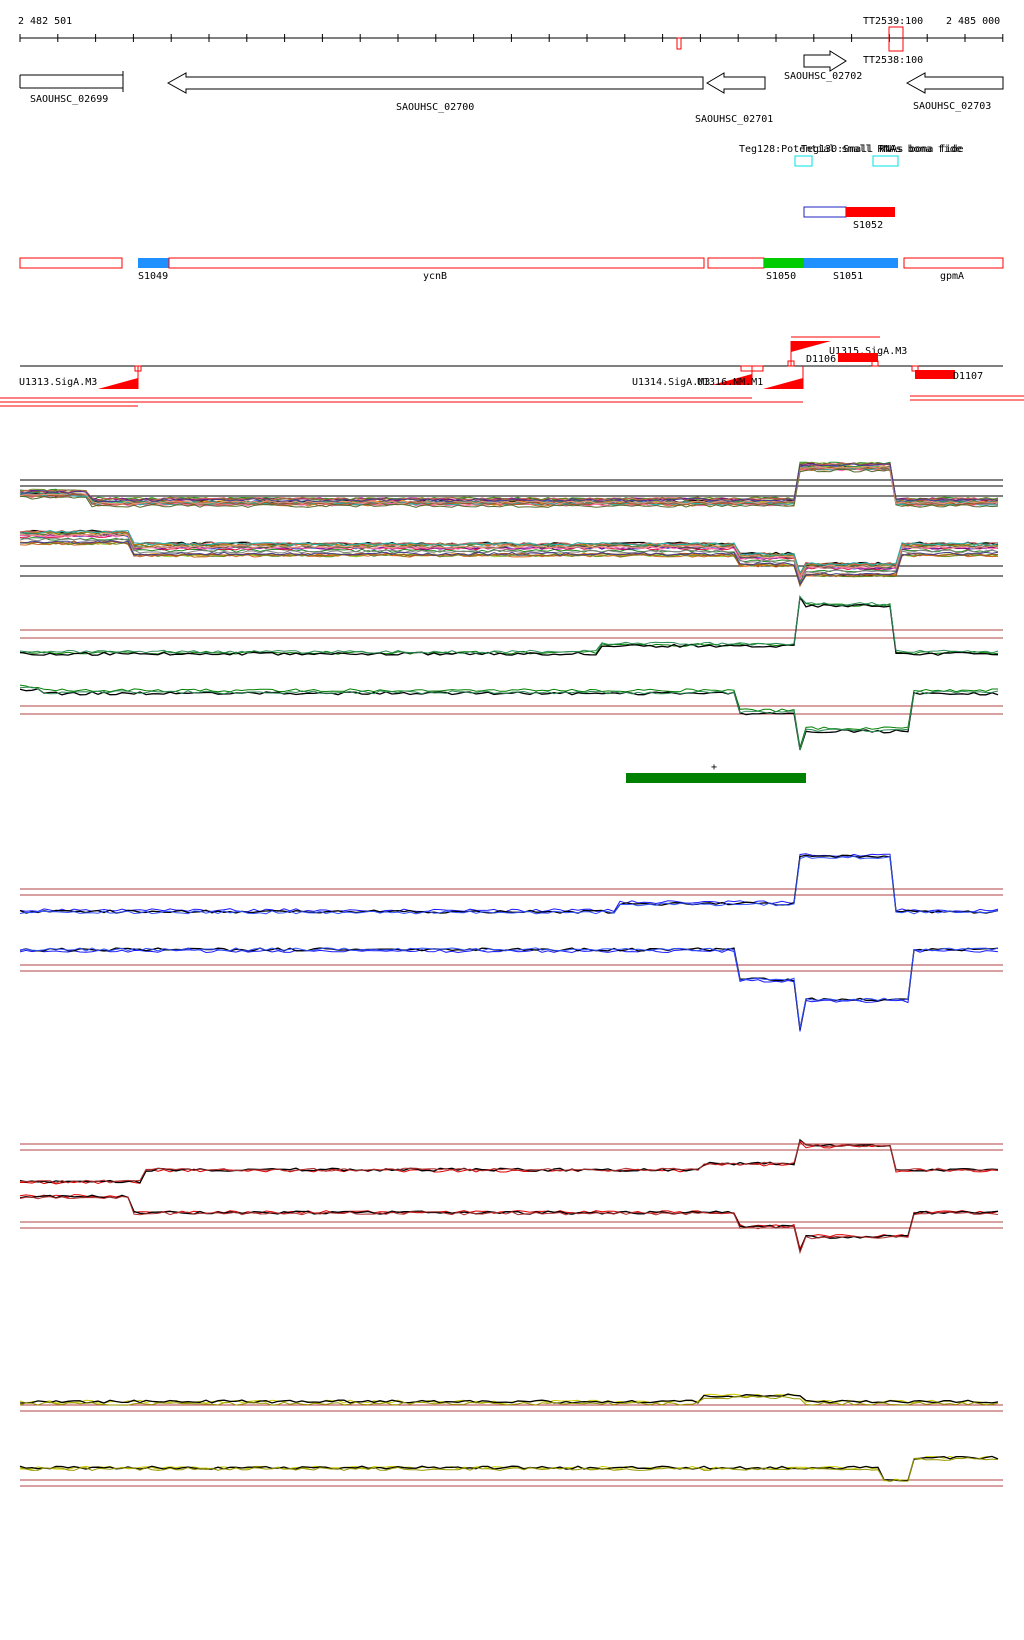 Image resolution: width=1024 pixels, height=1640 pixels. I want to click on terminator-d1107: D1107, so click(947, 373).